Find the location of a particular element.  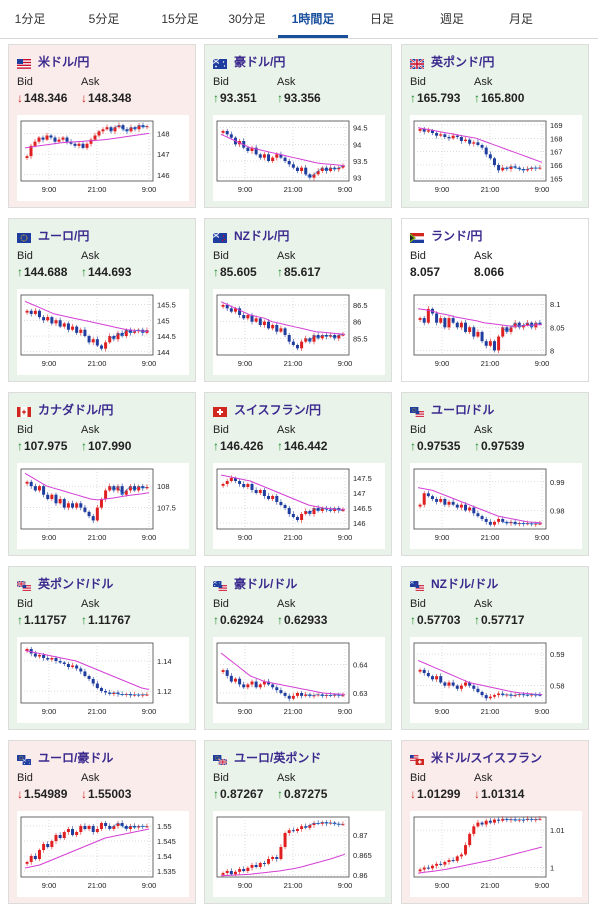

pair-name: 豪ドル/ドル is located at coordinates (266, 583).